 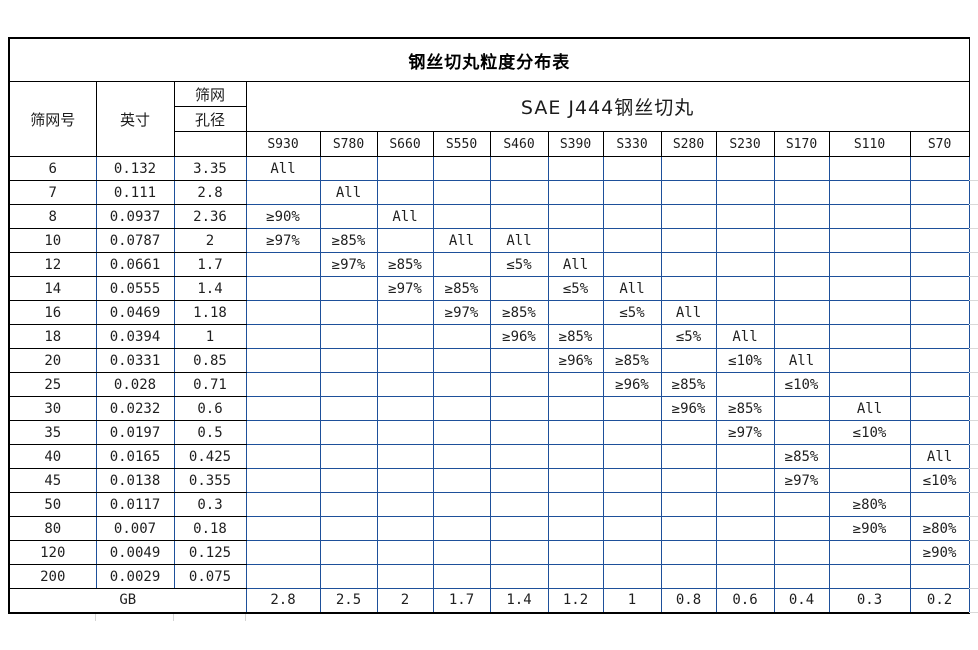 What do you see at coordinates (801, 144) in the screenshot?
I see `column-header-s170: S170` at bounding box center [801, 144].